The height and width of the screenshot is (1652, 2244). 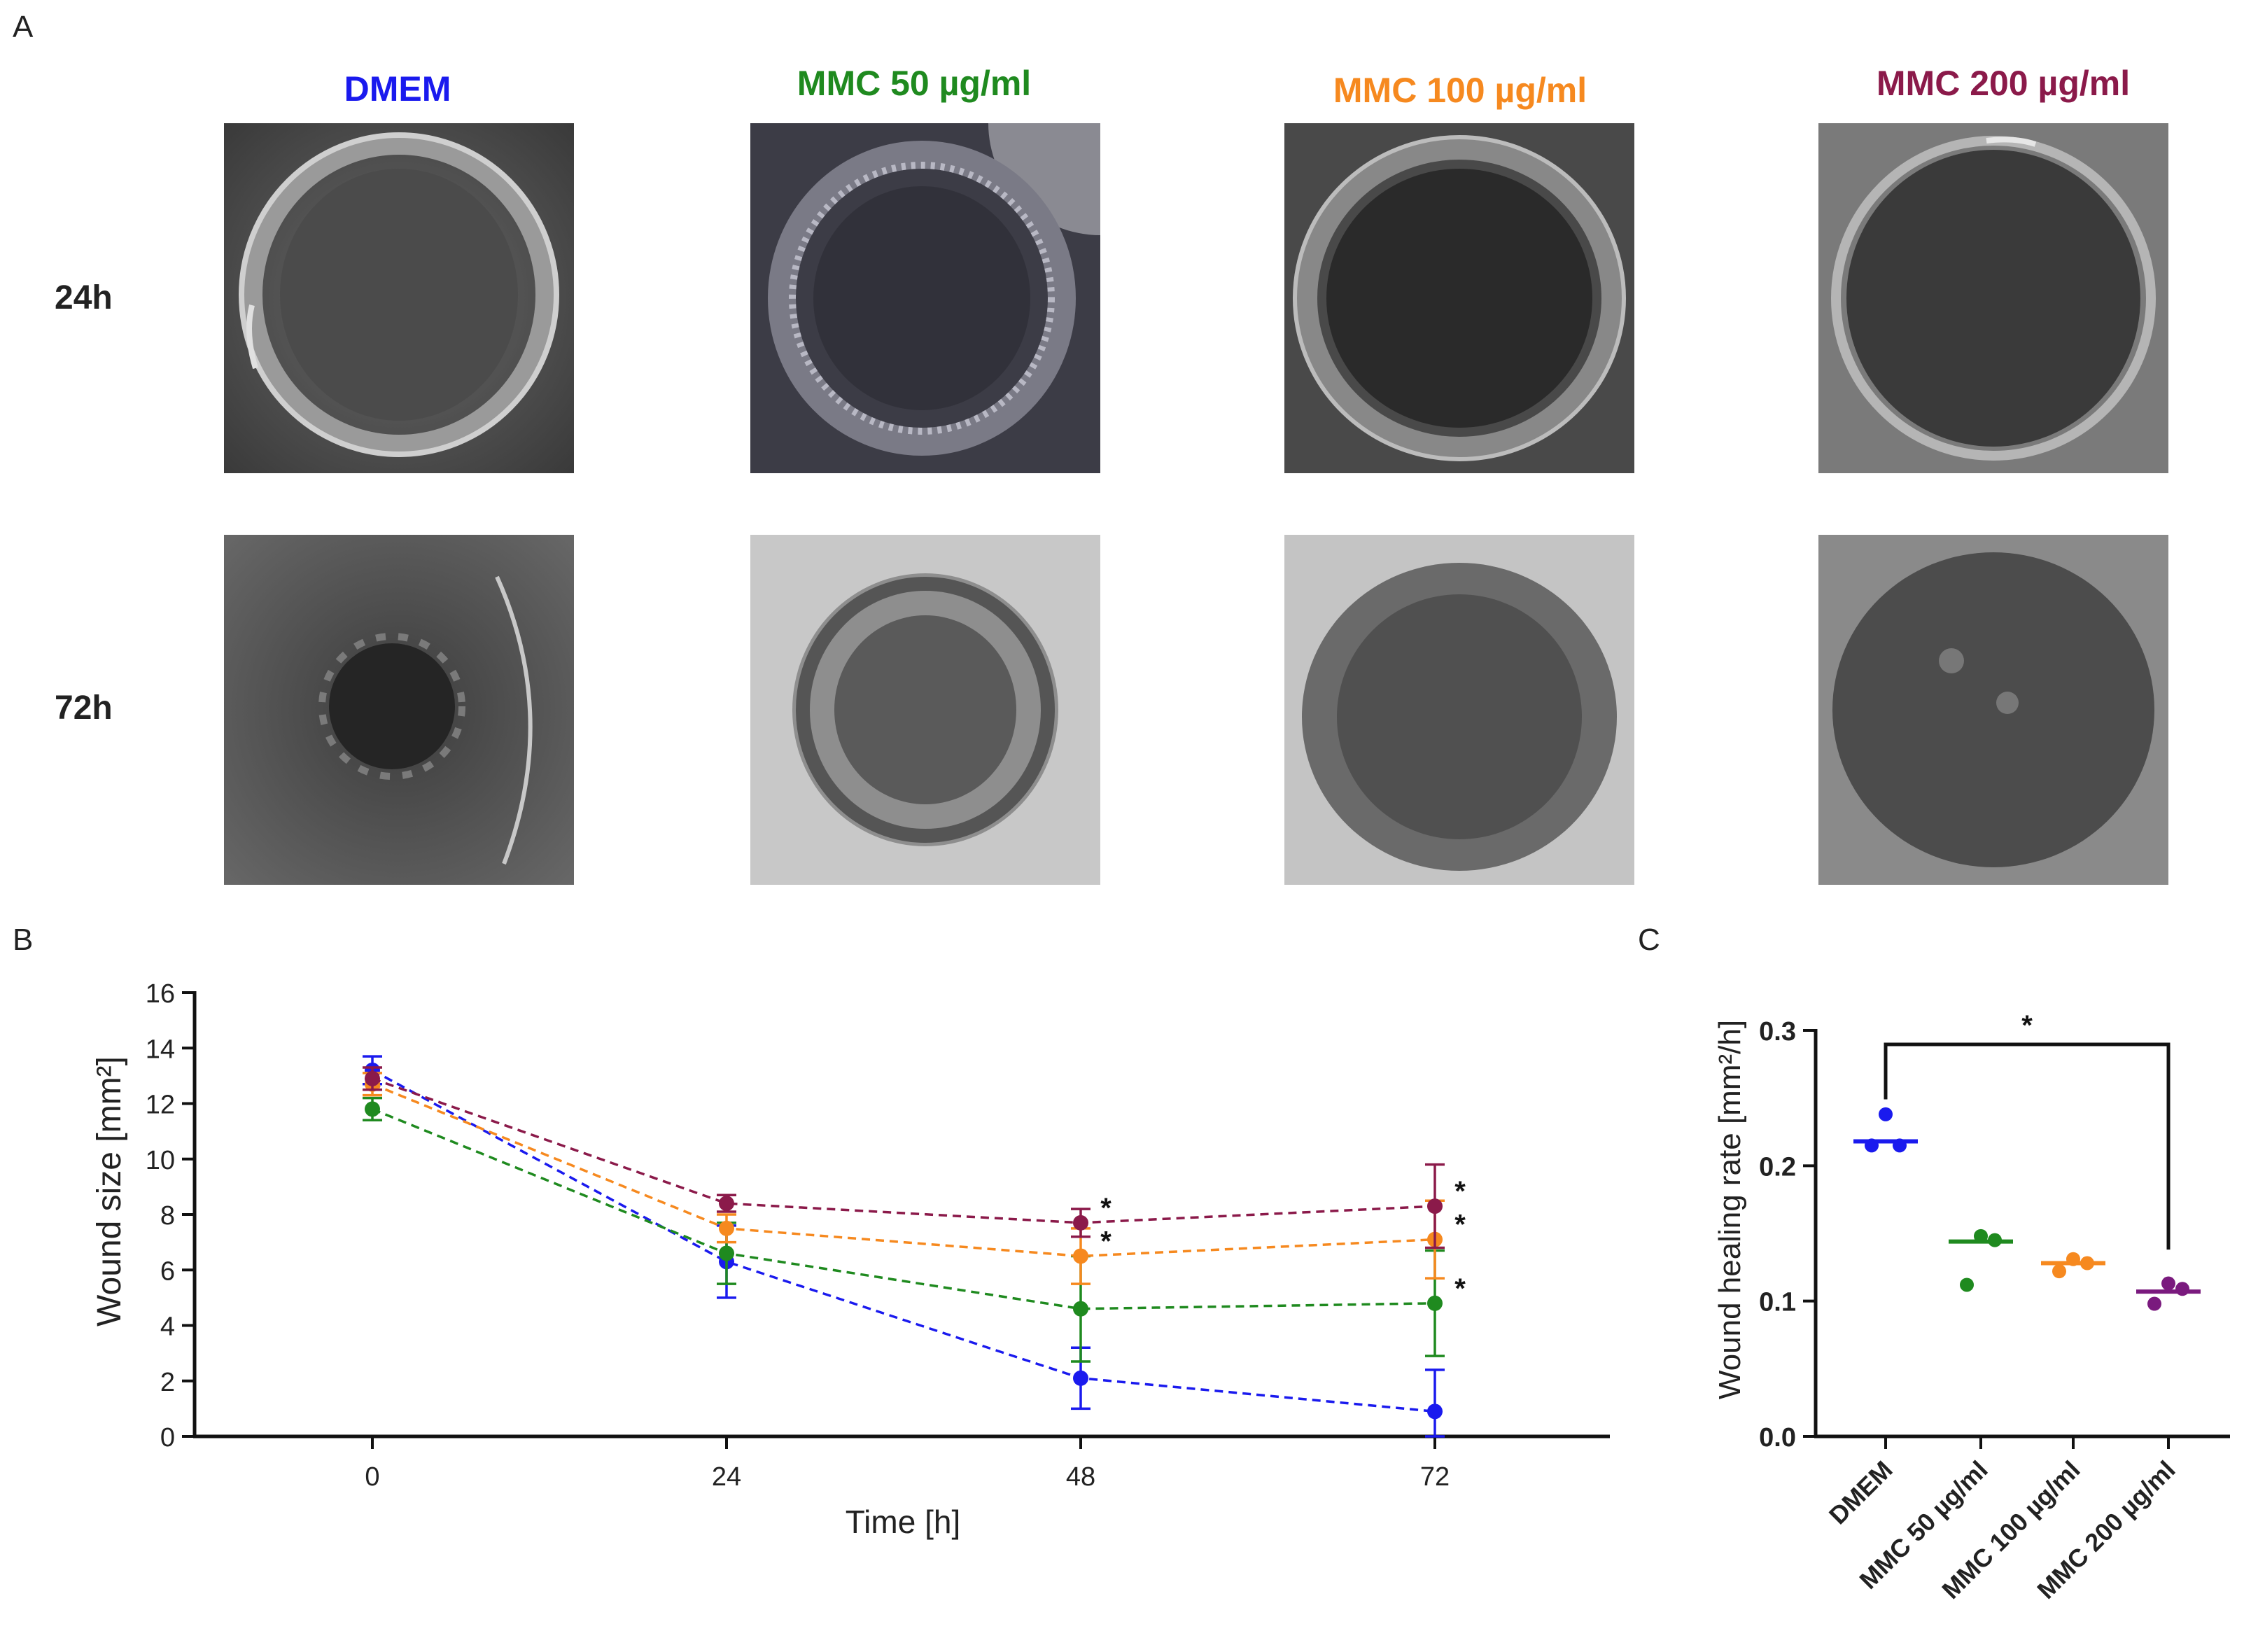 I want to click on micrograph-mmc50-72h, so click(x=925, y=710).